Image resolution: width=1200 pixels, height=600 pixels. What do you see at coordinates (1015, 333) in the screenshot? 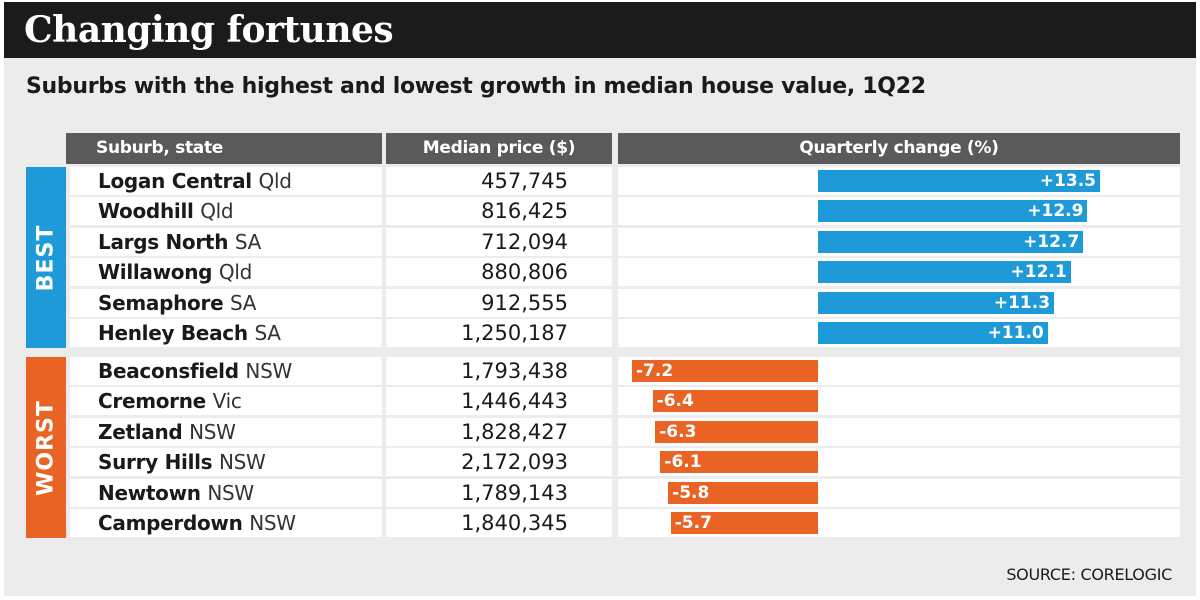
I see `bar-data-label: +11.0` at bounding box center [1015, 333].